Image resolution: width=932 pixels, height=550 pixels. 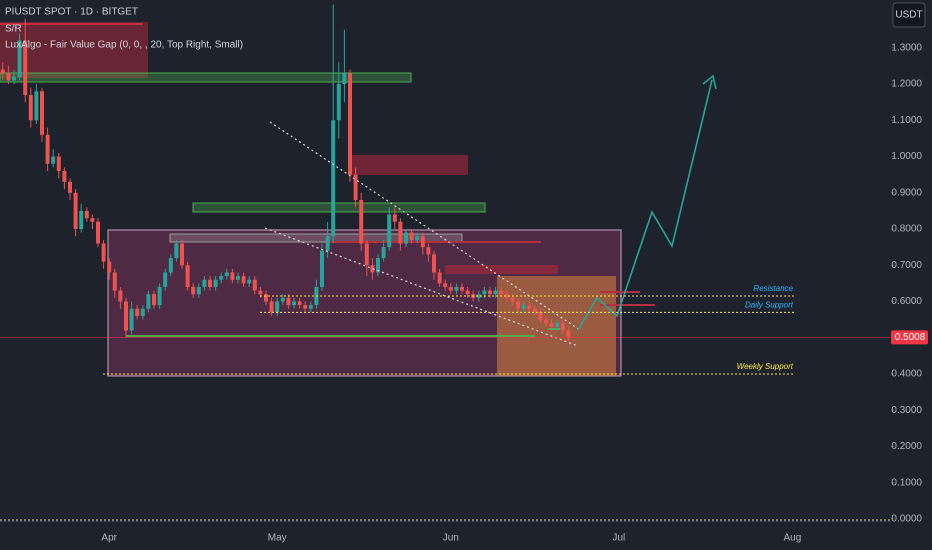 What do you see at coordinates (769, 304) in the screenshot?
I see `level-label: Daily Support` at bounding box center [769, 304].